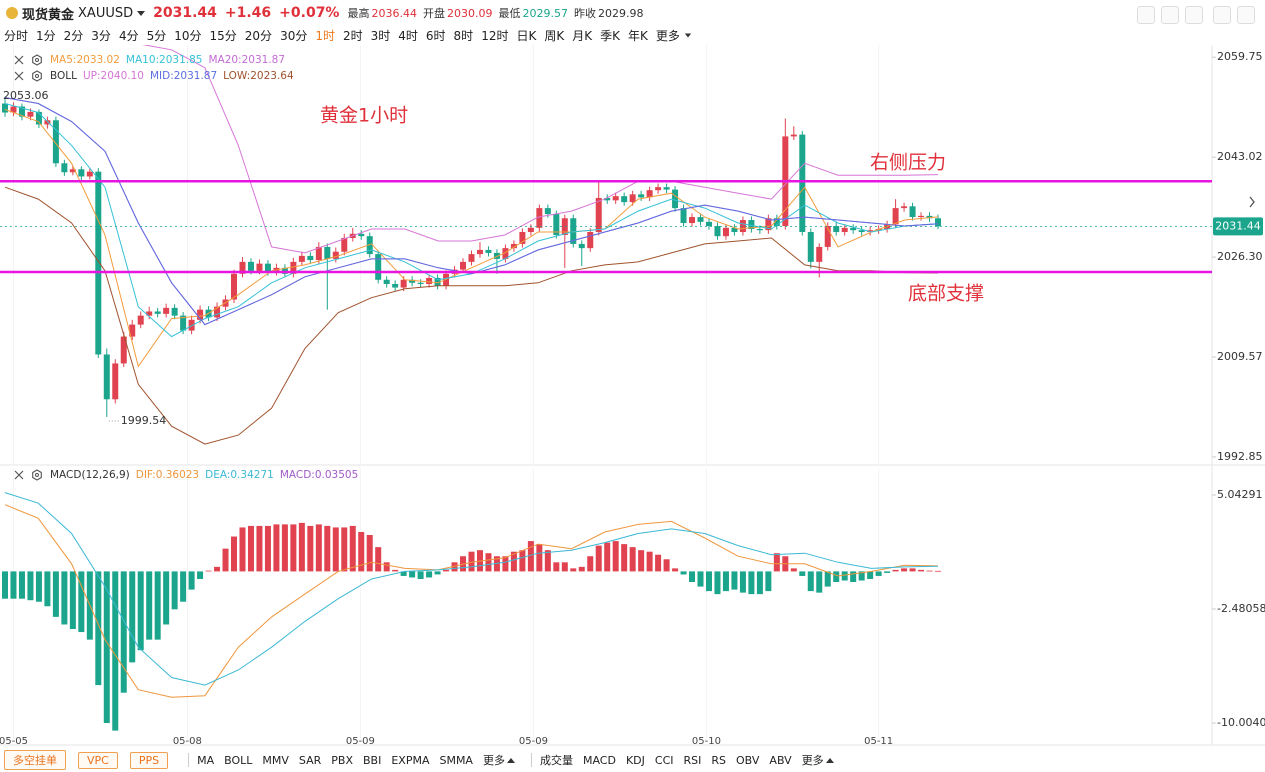 The height and width of the screenshot is (772, 1265). Describe the element at coordinates (610, 35) in the screenshot. I see `timeframe: 季K` at that location.